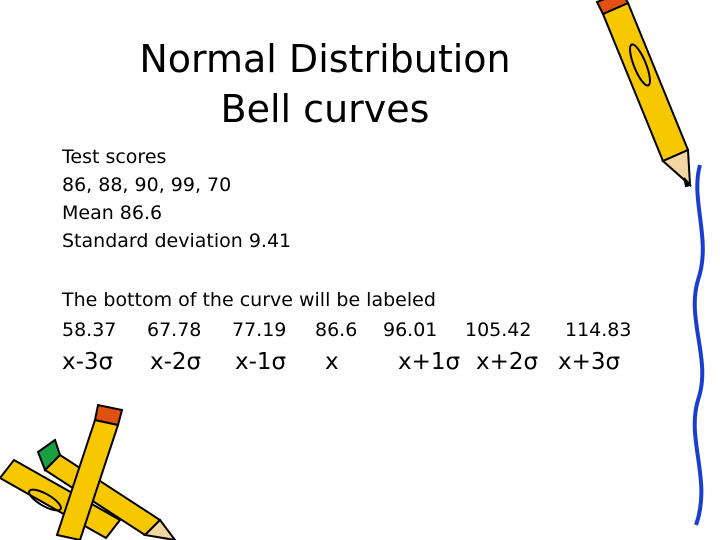  Describe the element at coordinates (325, 109) in the screenshot. I see `title-line: Bell curves` at that location.